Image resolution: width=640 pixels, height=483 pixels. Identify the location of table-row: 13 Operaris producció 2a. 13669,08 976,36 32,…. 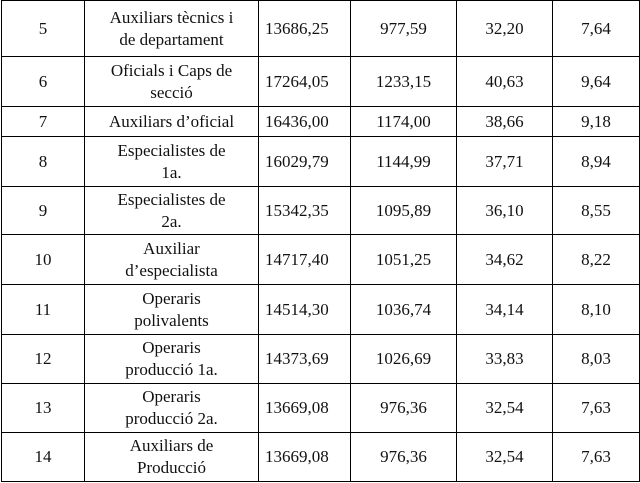
(320, 408).